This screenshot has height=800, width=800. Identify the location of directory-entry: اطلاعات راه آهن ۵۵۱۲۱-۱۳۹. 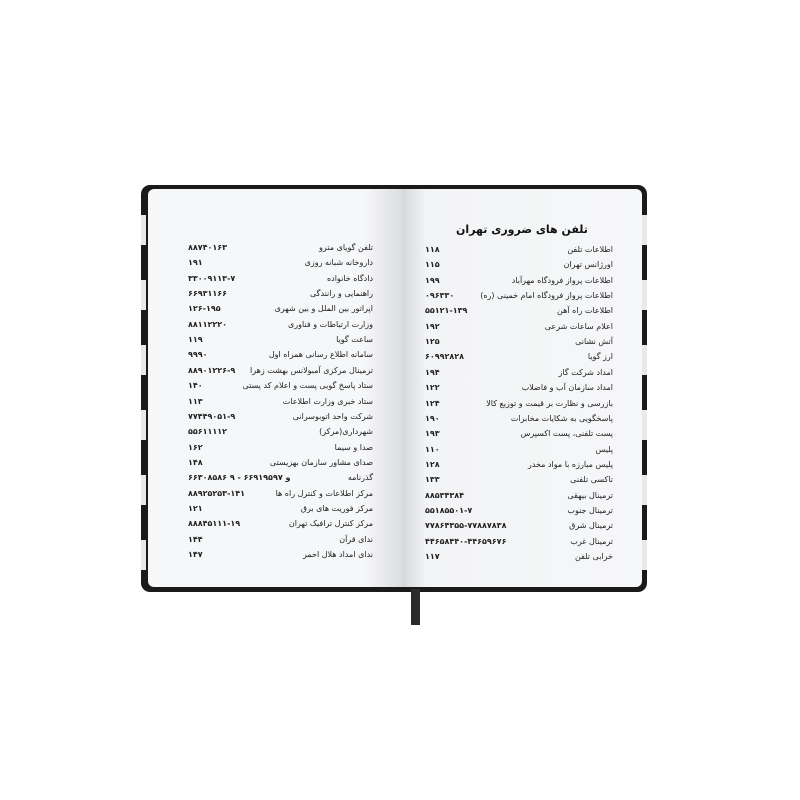
(519, 313).